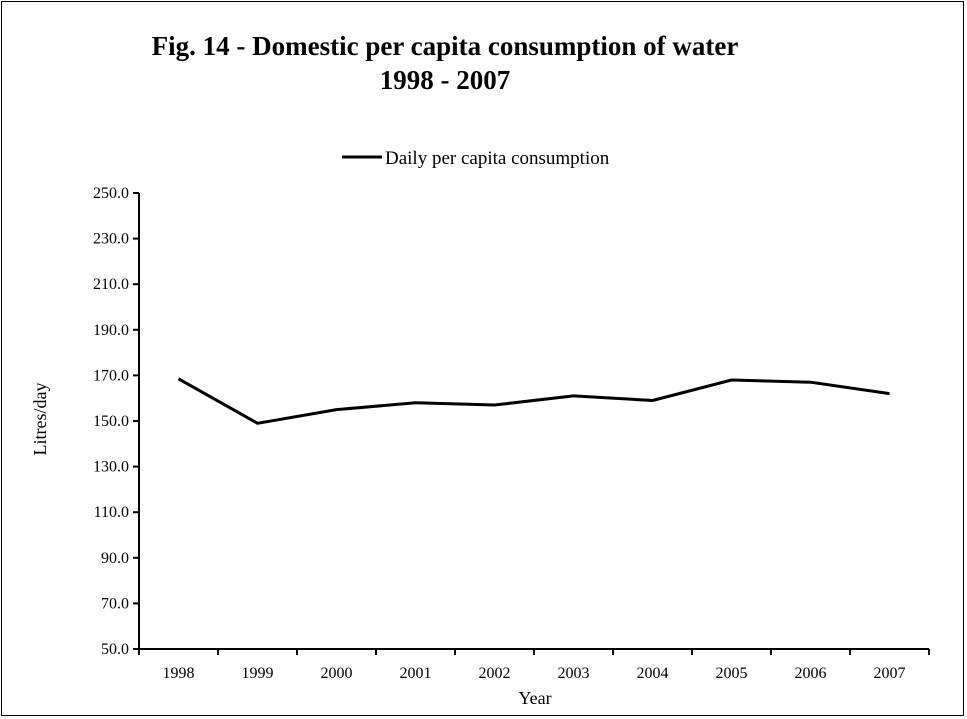 This screenshot has height=719, width=967. What do you see at coordinates (574, 673) in the screenshot?
I see `x-tick-label: 2003` at bounding box center [574, 673].